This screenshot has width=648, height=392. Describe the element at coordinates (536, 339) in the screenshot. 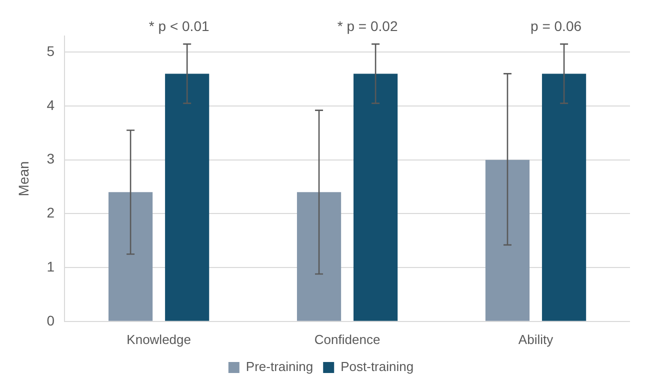

I see `x-tick-label: Ability` at that location.